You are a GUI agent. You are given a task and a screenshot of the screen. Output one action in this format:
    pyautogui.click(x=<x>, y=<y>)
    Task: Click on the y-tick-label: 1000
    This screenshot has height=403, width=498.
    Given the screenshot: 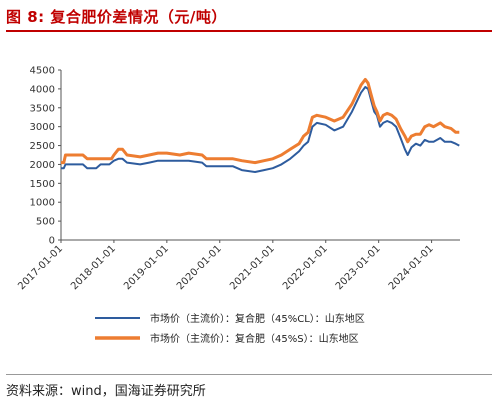 What is the action you would take?
    pyautogui.click(x=42, y=203)
    